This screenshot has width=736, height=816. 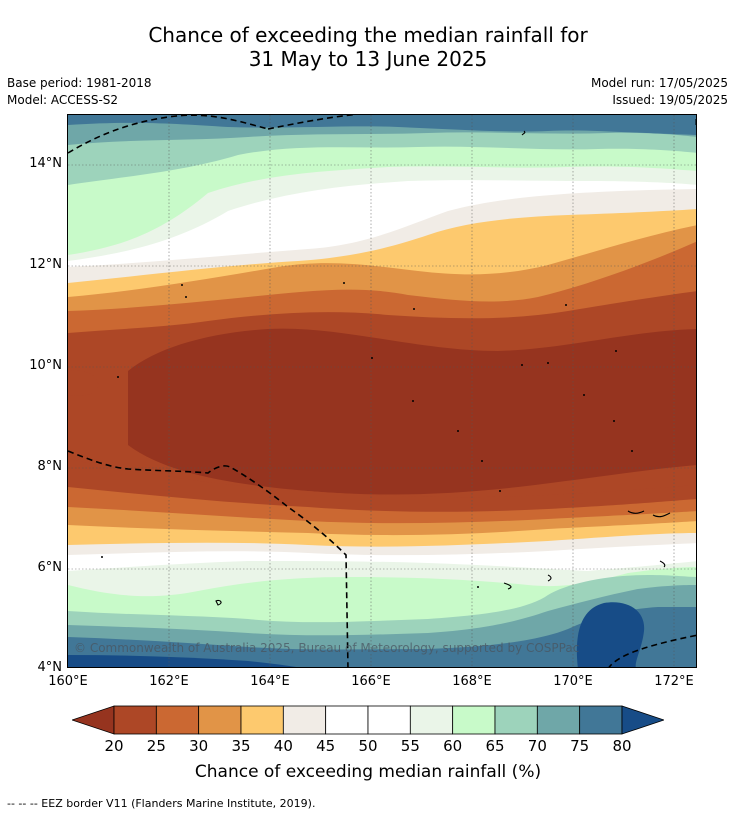 I want to click on band-75-80-top, so click(x=382, y=125).